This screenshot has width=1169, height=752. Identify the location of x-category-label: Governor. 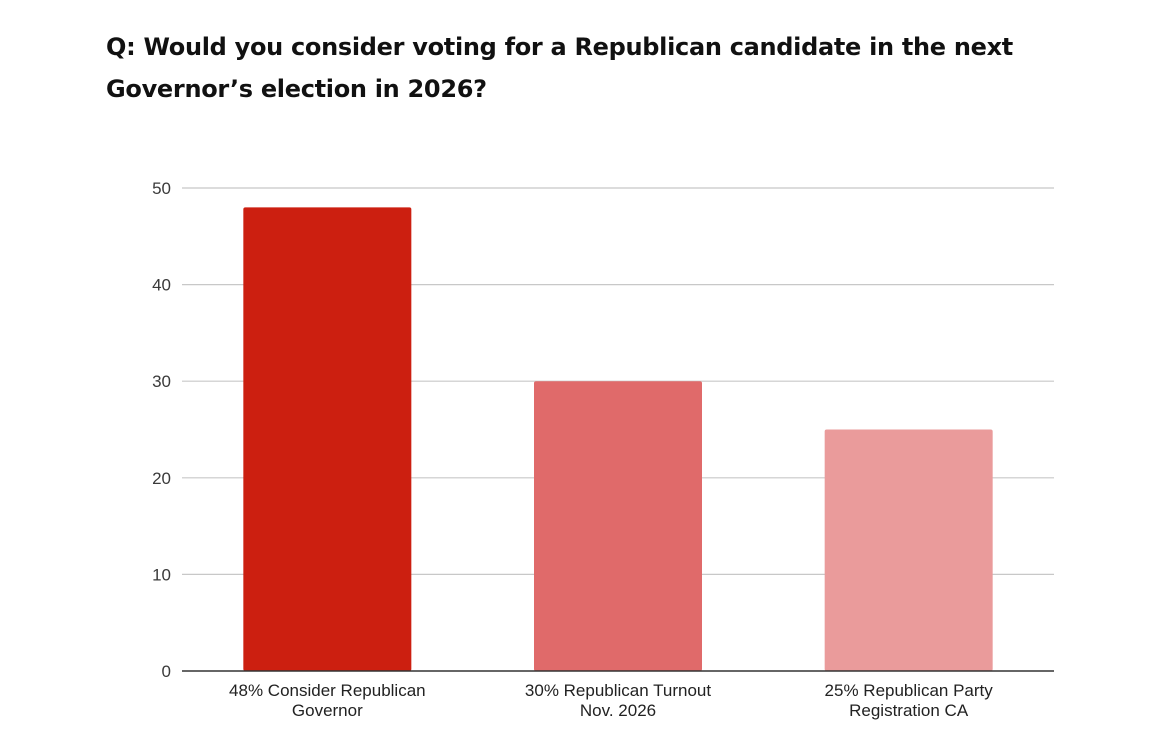
(327, 710).